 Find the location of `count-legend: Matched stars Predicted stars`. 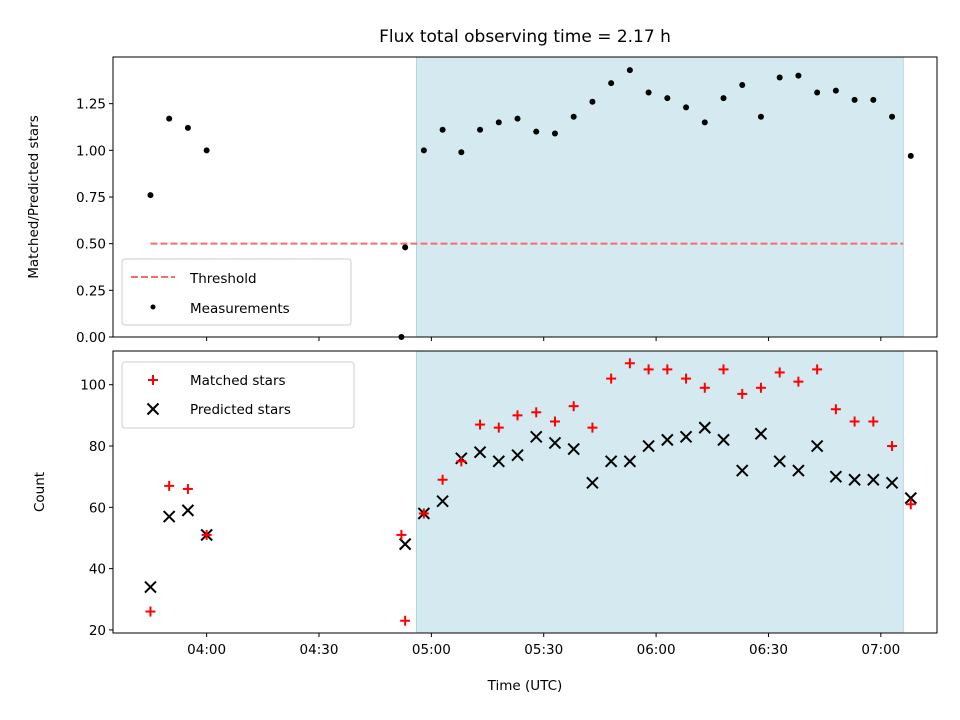

count-legend: Matched stars Predicted stars is located at coordinates (238, 395).